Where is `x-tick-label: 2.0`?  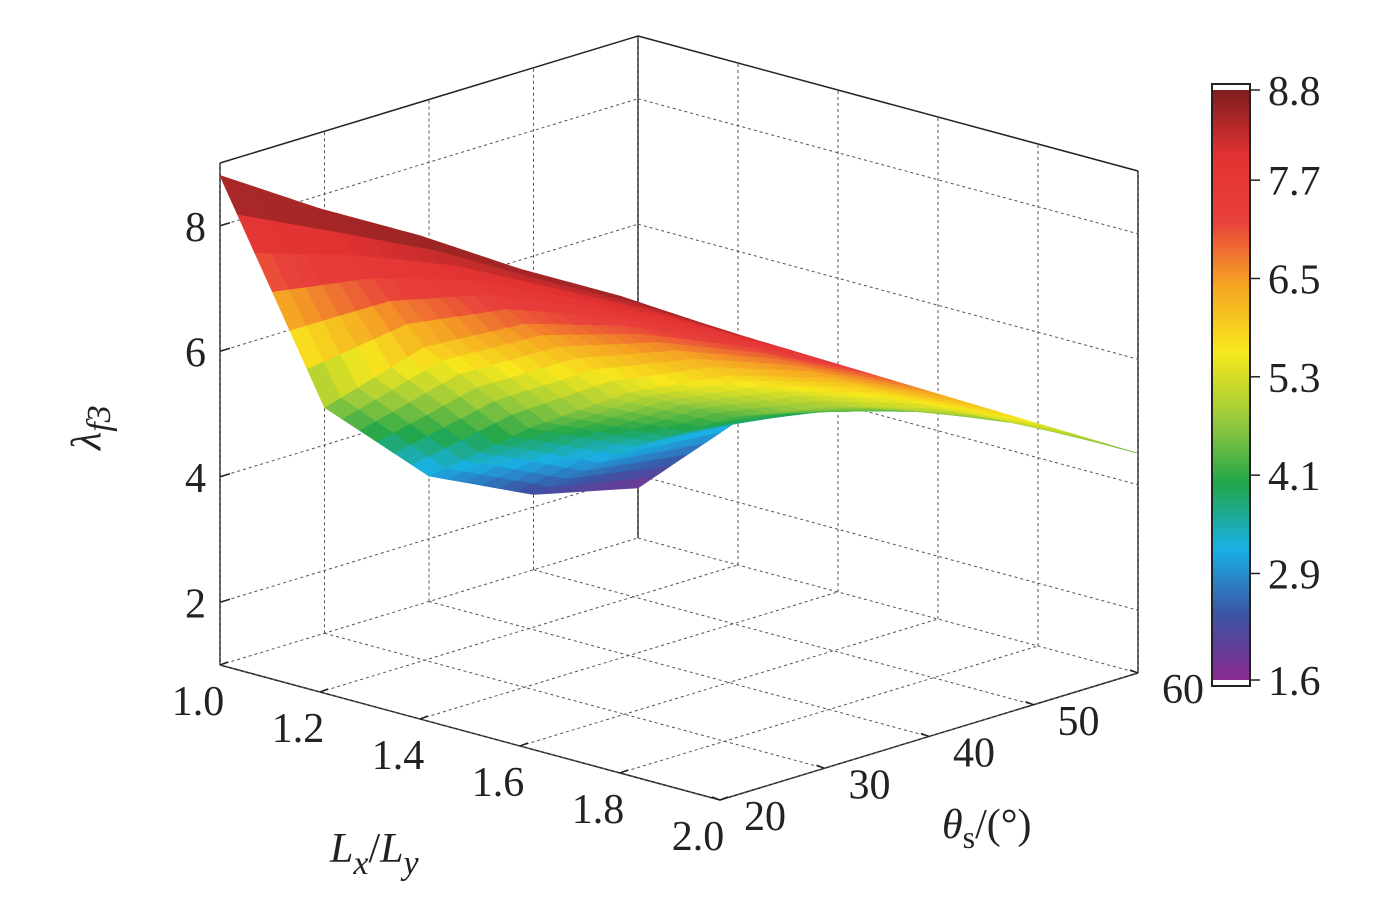
x-tick-label: 2.0 is located at coordinates (698, 837).